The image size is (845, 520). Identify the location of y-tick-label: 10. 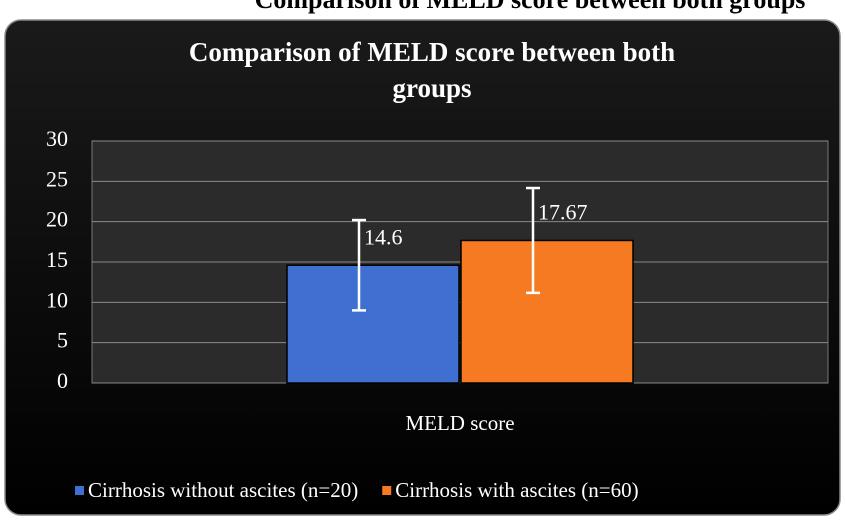
(57, 299).